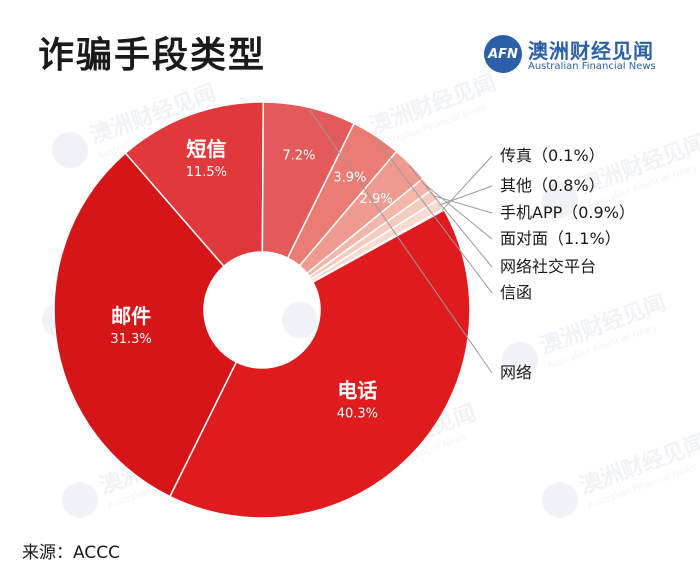 The width and height of the screenshot is (700, 583). I want to click on slice-label-name: 邮件, so click(131, 316).